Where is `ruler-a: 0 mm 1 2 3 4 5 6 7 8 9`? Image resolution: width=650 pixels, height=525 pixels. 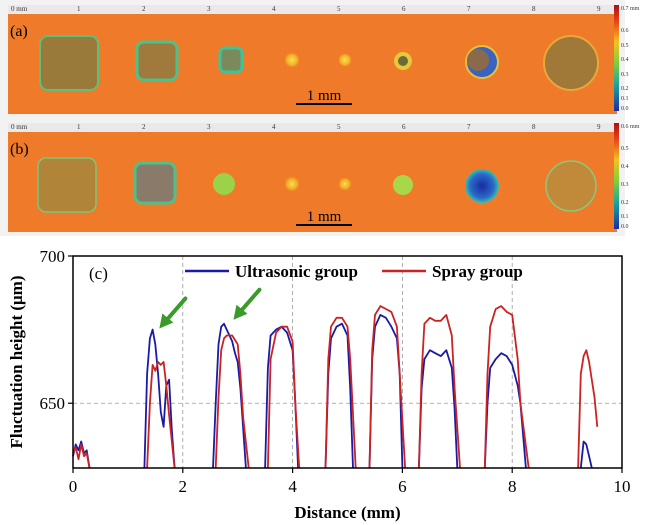 ruler-a: 0 mm 1 2 3 4 5 6 7 8 9 is located at coordinates (306, 9).